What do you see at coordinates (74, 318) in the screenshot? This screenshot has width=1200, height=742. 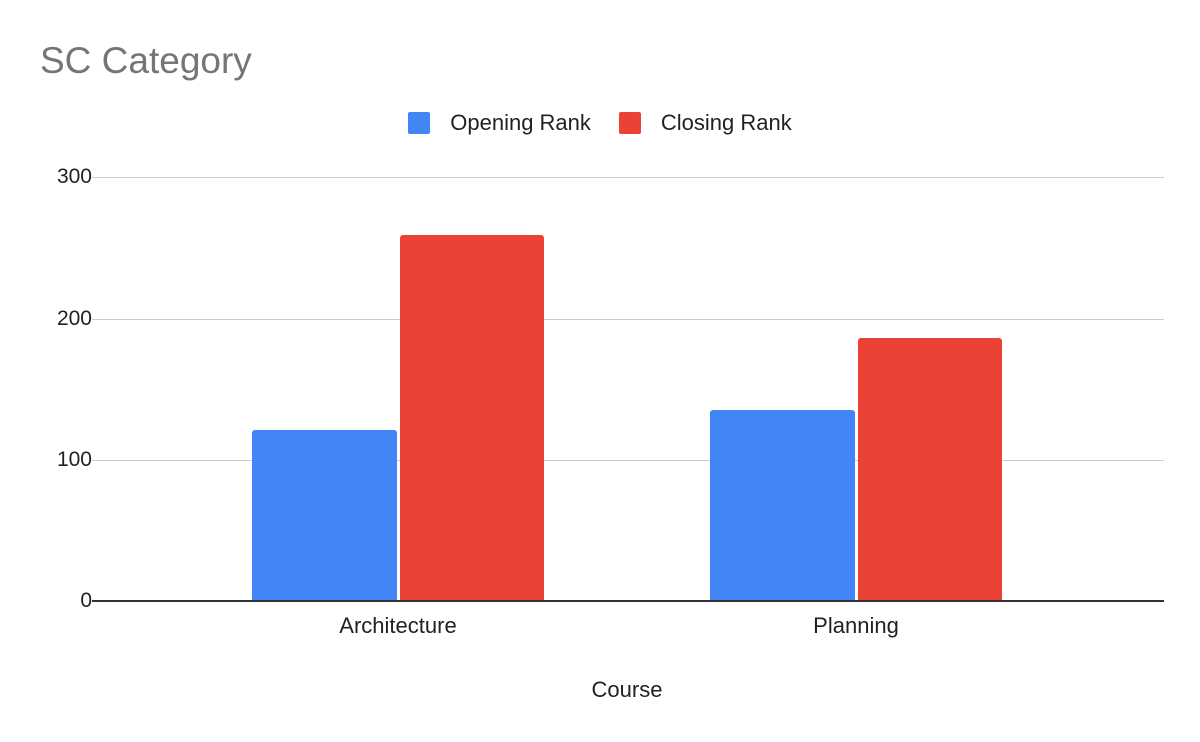 I see `y-tick-200: 200` at bounding box center [74, 318].